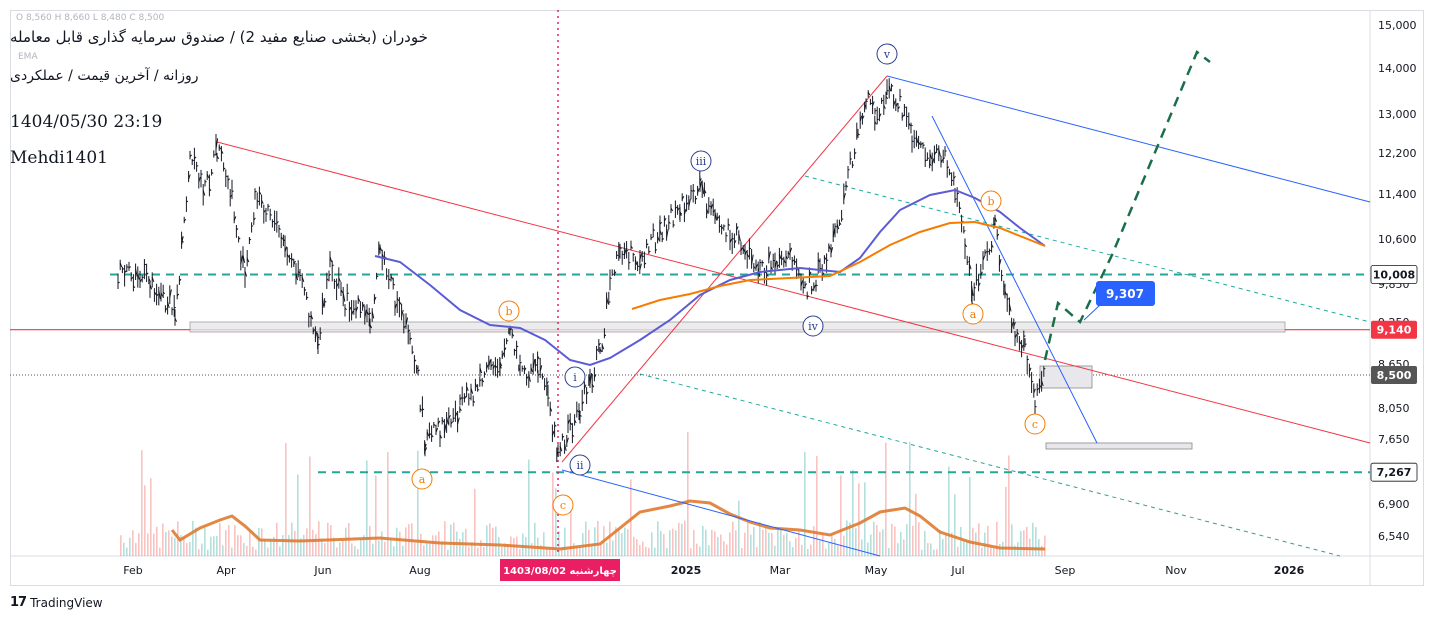  I want to click on chart-datetime: 1404/05/30 23:19, so click(86, 122).